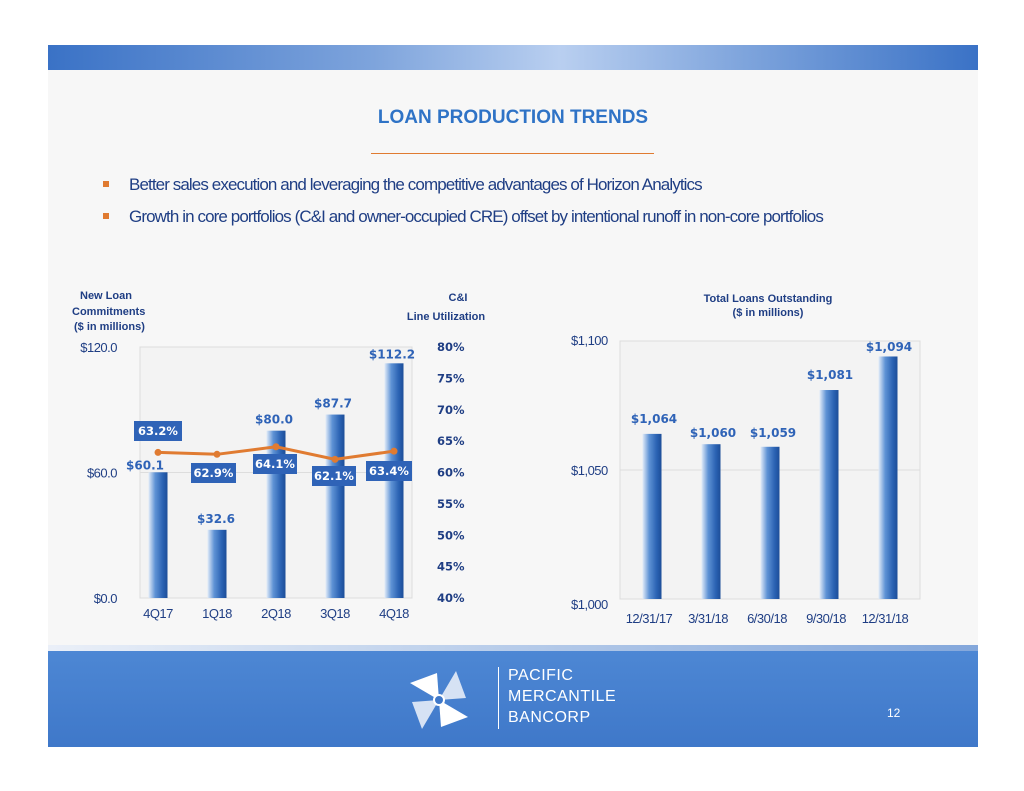 The image size is (1024, 791). I want to click on chart-title: Commitments, so click(108, 312).